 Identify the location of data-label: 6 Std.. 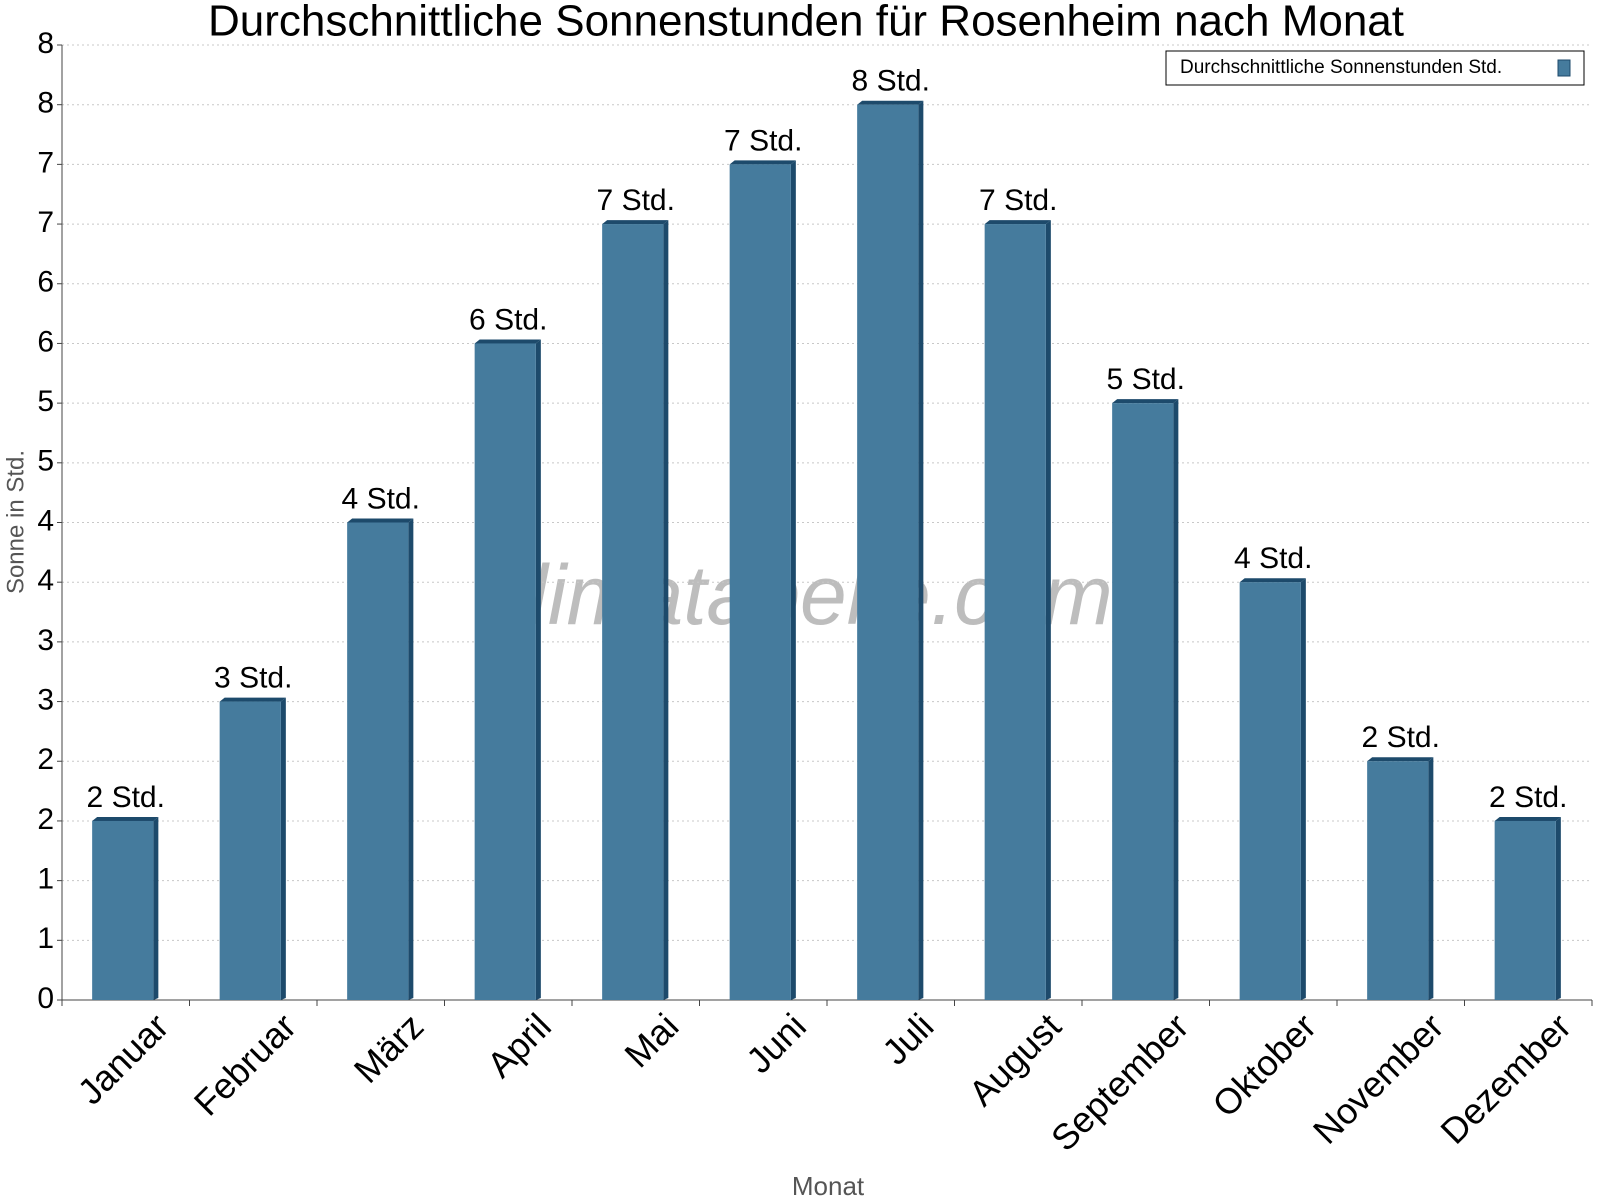
(508, 319).